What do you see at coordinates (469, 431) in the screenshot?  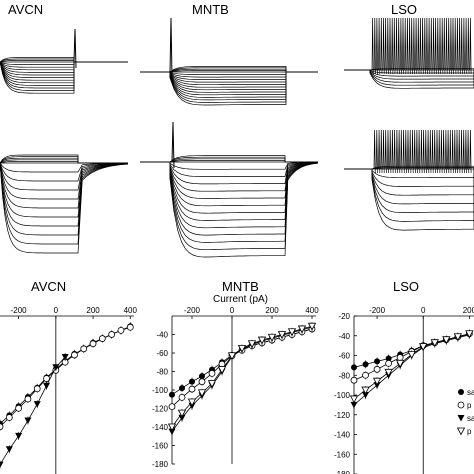 I see `legend-label: p` at bounding box center [469, 431].